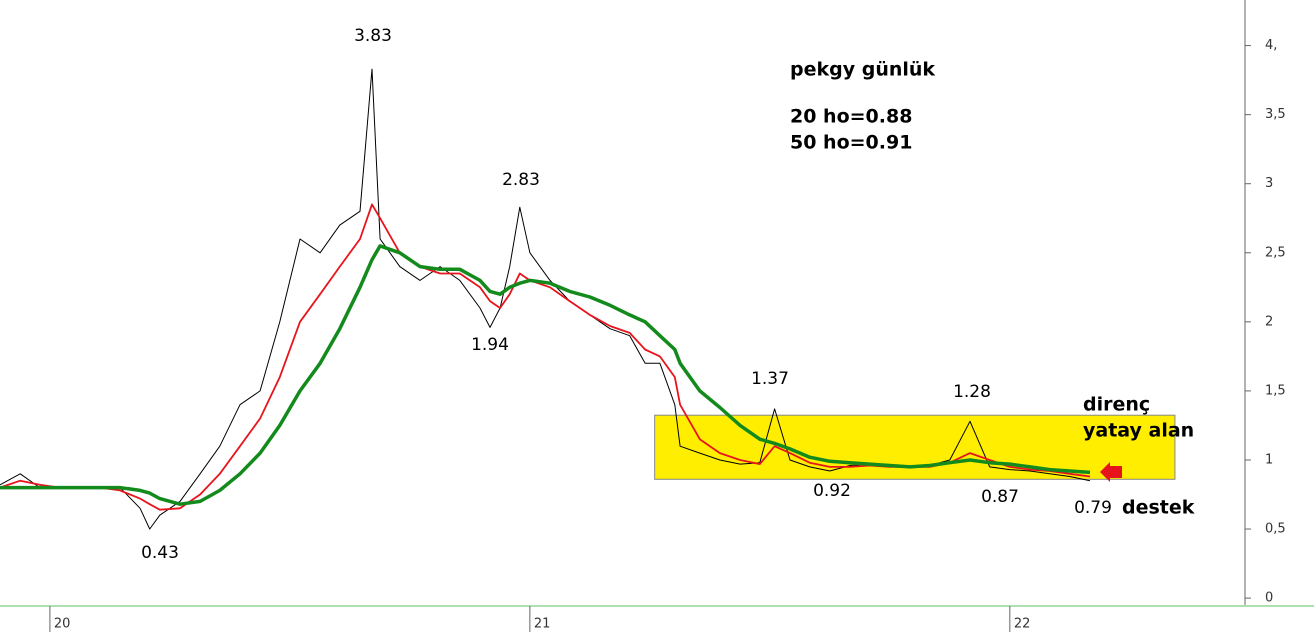  I want to click on y-tick-label: 1, so click(1269, 459).